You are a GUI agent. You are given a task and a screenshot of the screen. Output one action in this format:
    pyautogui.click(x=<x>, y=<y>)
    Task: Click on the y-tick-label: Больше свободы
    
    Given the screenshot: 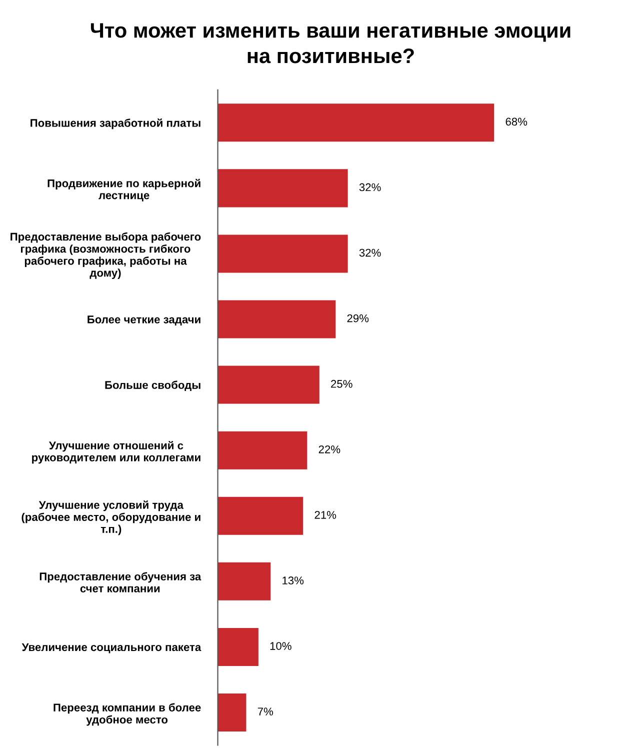 What is the action you would take?
    pyautogui.click(x=152, y=386)
    